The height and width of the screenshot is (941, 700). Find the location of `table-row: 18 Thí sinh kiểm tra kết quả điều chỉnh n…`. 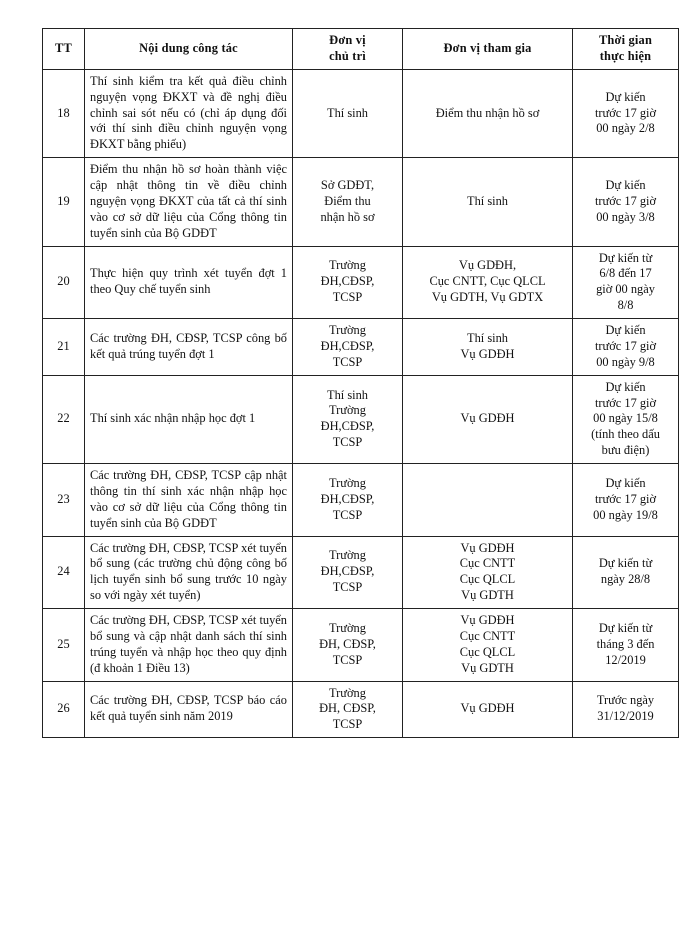

table-row: 18 Thí sinh kiểm tra kết quả điều chỉnh n… is located at coordinates (360, 113).